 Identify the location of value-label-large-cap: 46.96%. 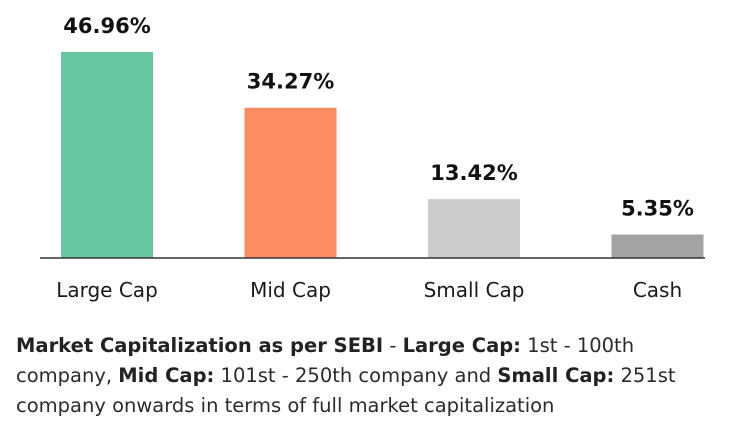
(106, 26).